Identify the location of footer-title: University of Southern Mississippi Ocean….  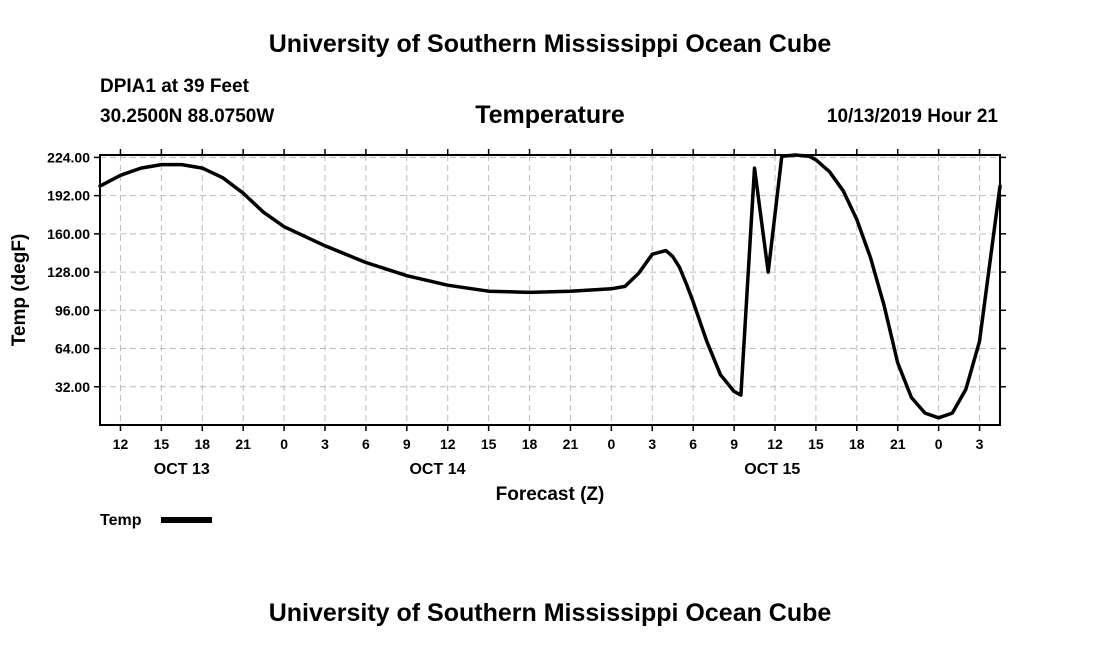
(550, 613).